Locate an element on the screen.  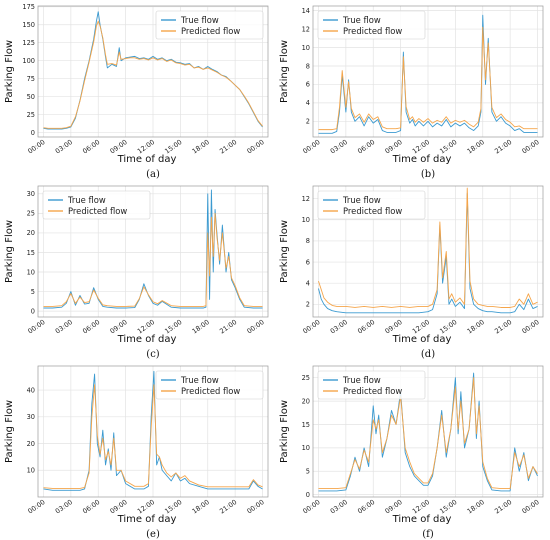
y-tick-label: 40 is located at coordinates (31, 390).